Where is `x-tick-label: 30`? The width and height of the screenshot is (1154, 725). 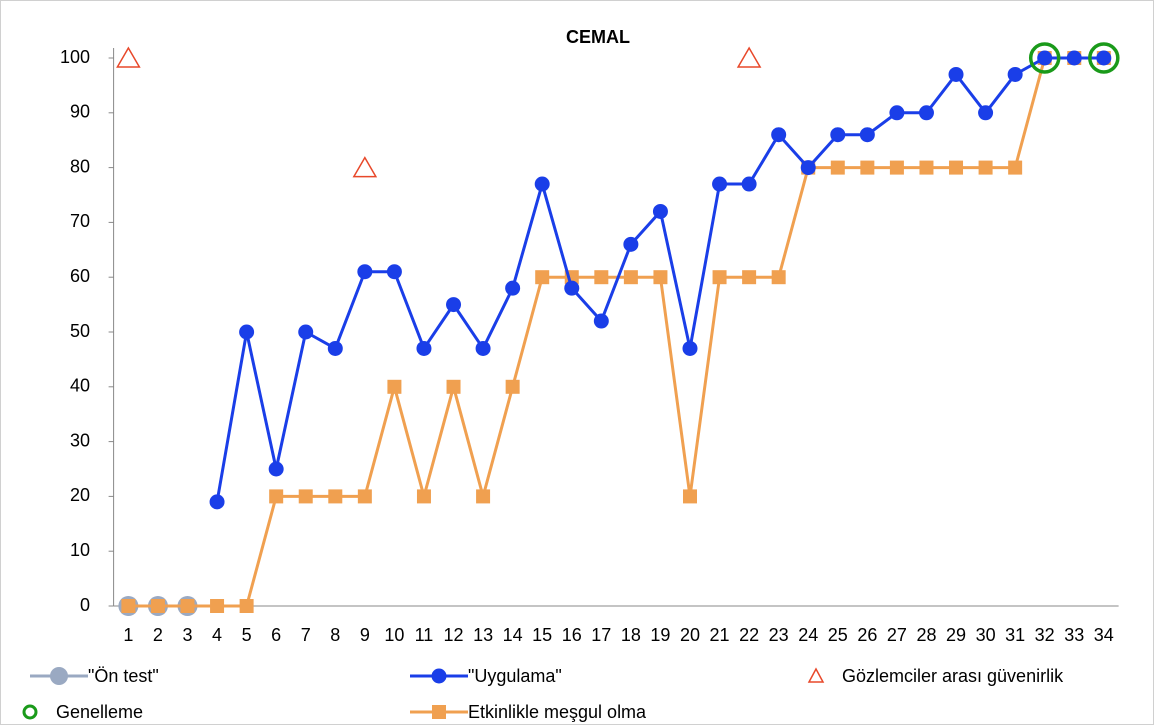
x-tick-label: 30 is located at coordinates (986, 635).